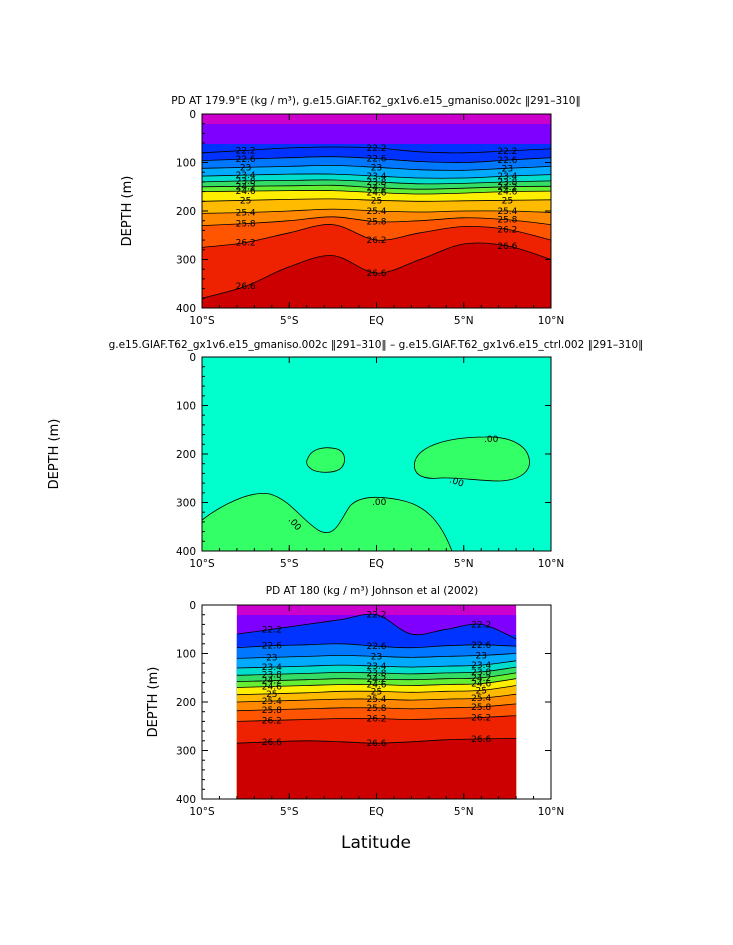 Image resolution: width=733 pixels, height=945 pixels. I want to click on y-tick-label: 100, so click(186, 164).